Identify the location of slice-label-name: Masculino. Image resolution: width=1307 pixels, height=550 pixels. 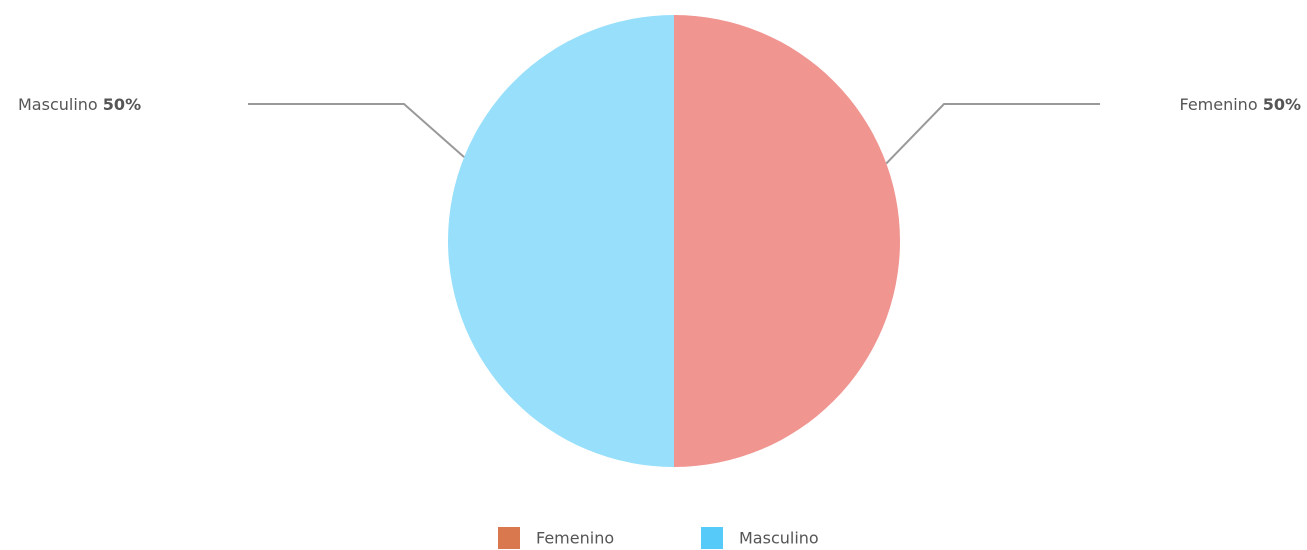
(58, 104).